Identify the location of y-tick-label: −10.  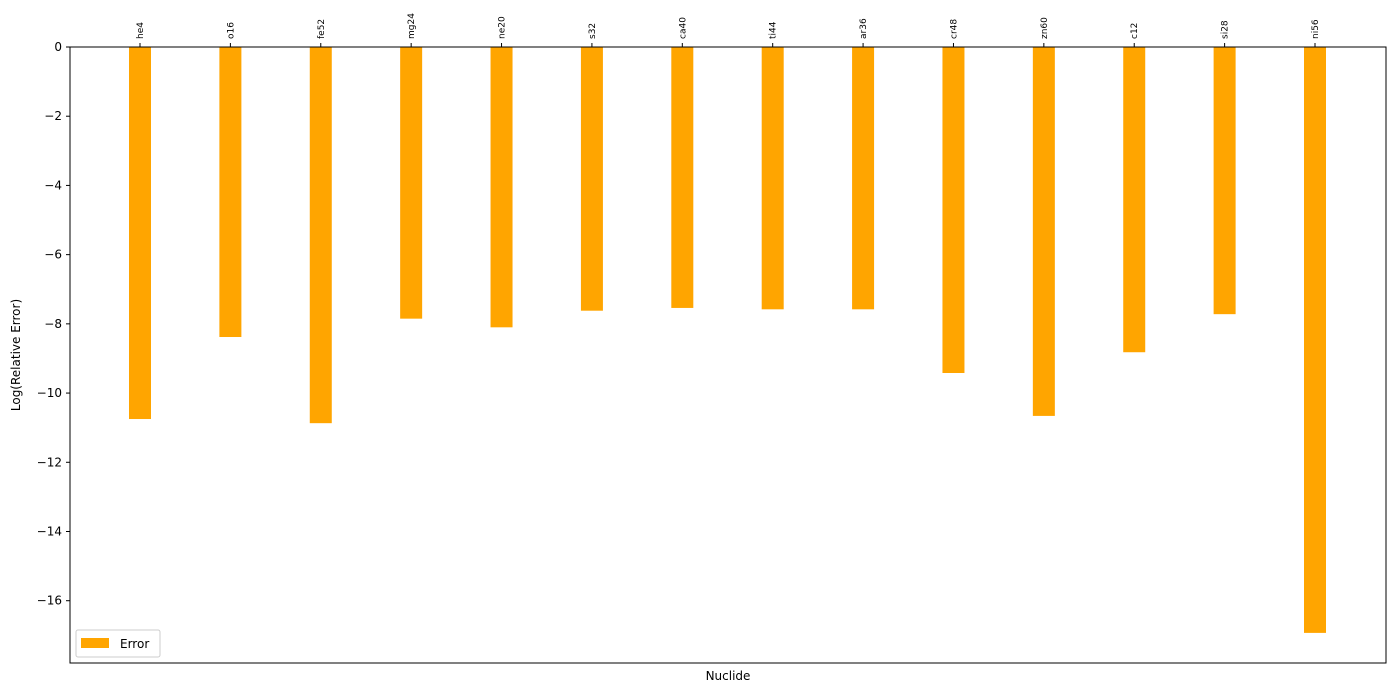
(49, 393).